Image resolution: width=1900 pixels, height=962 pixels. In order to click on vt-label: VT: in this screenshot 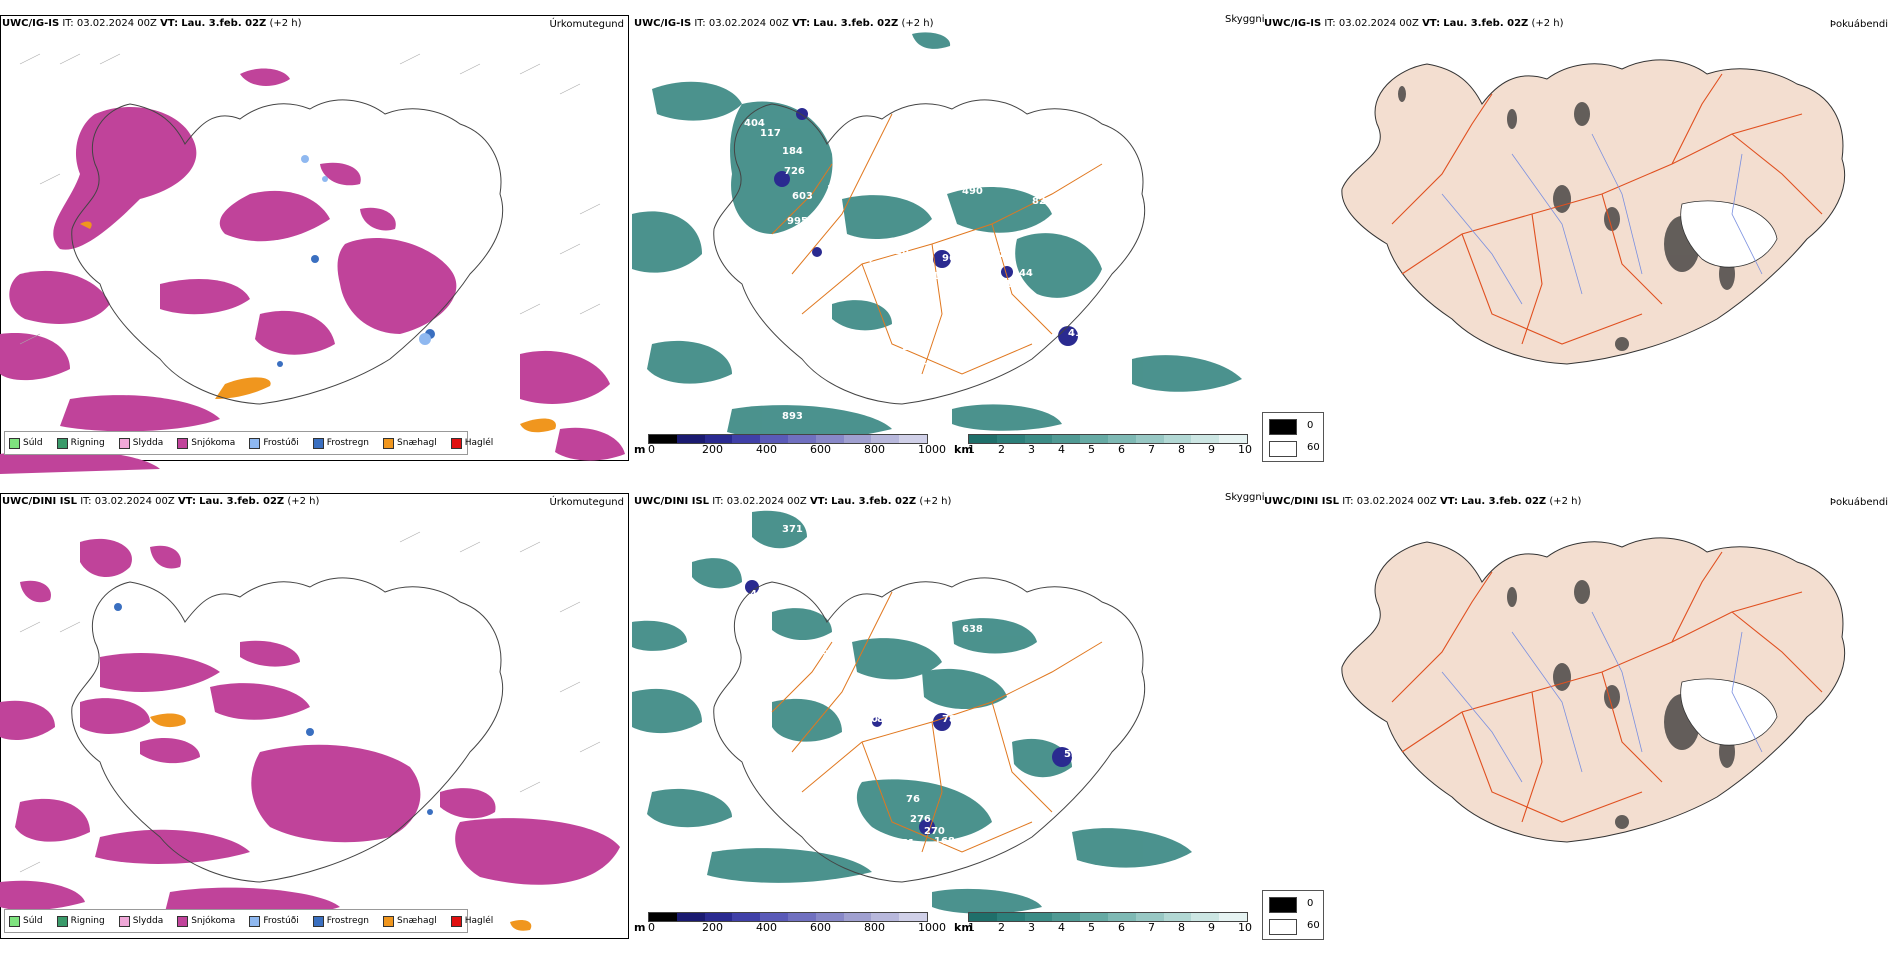, I will do `click(801, 23)`.